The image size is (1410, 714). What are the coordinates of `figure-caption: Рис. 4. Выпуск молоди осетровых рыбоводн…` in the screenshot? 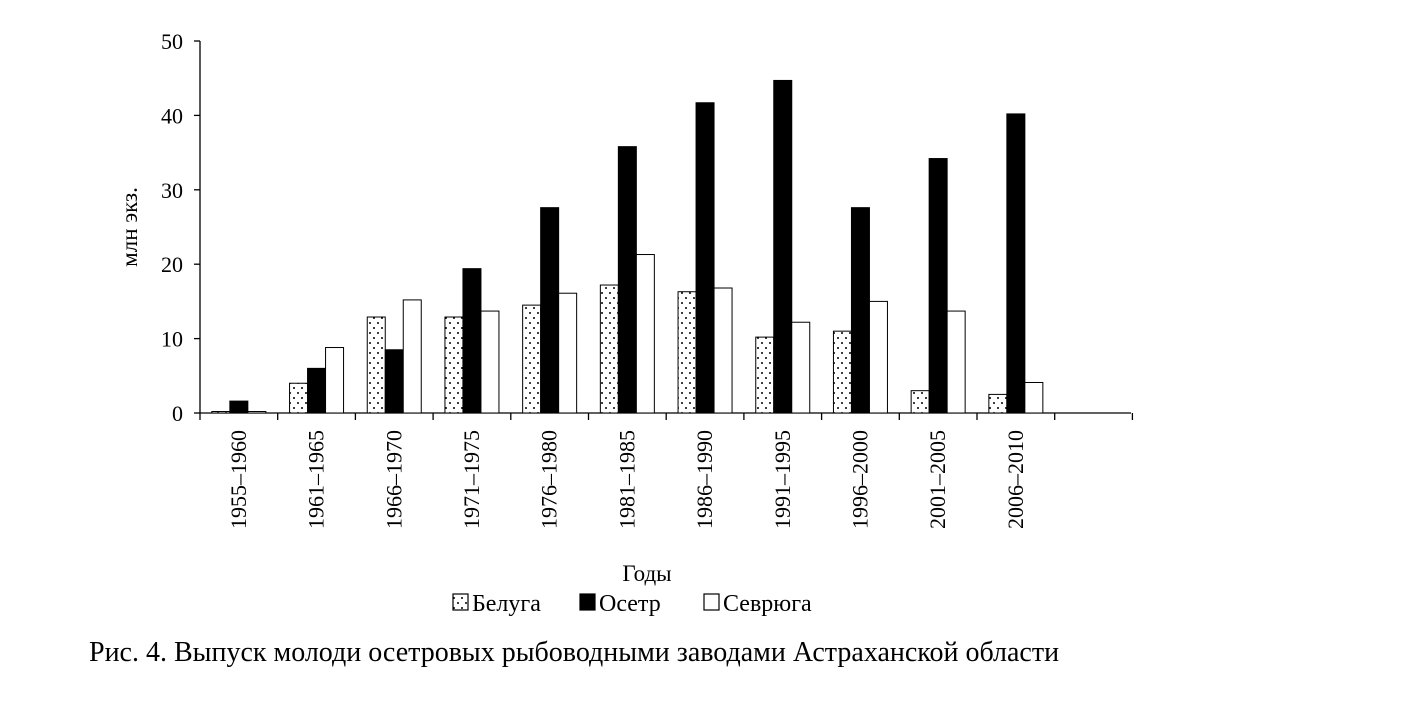 It's located at (574, 652).